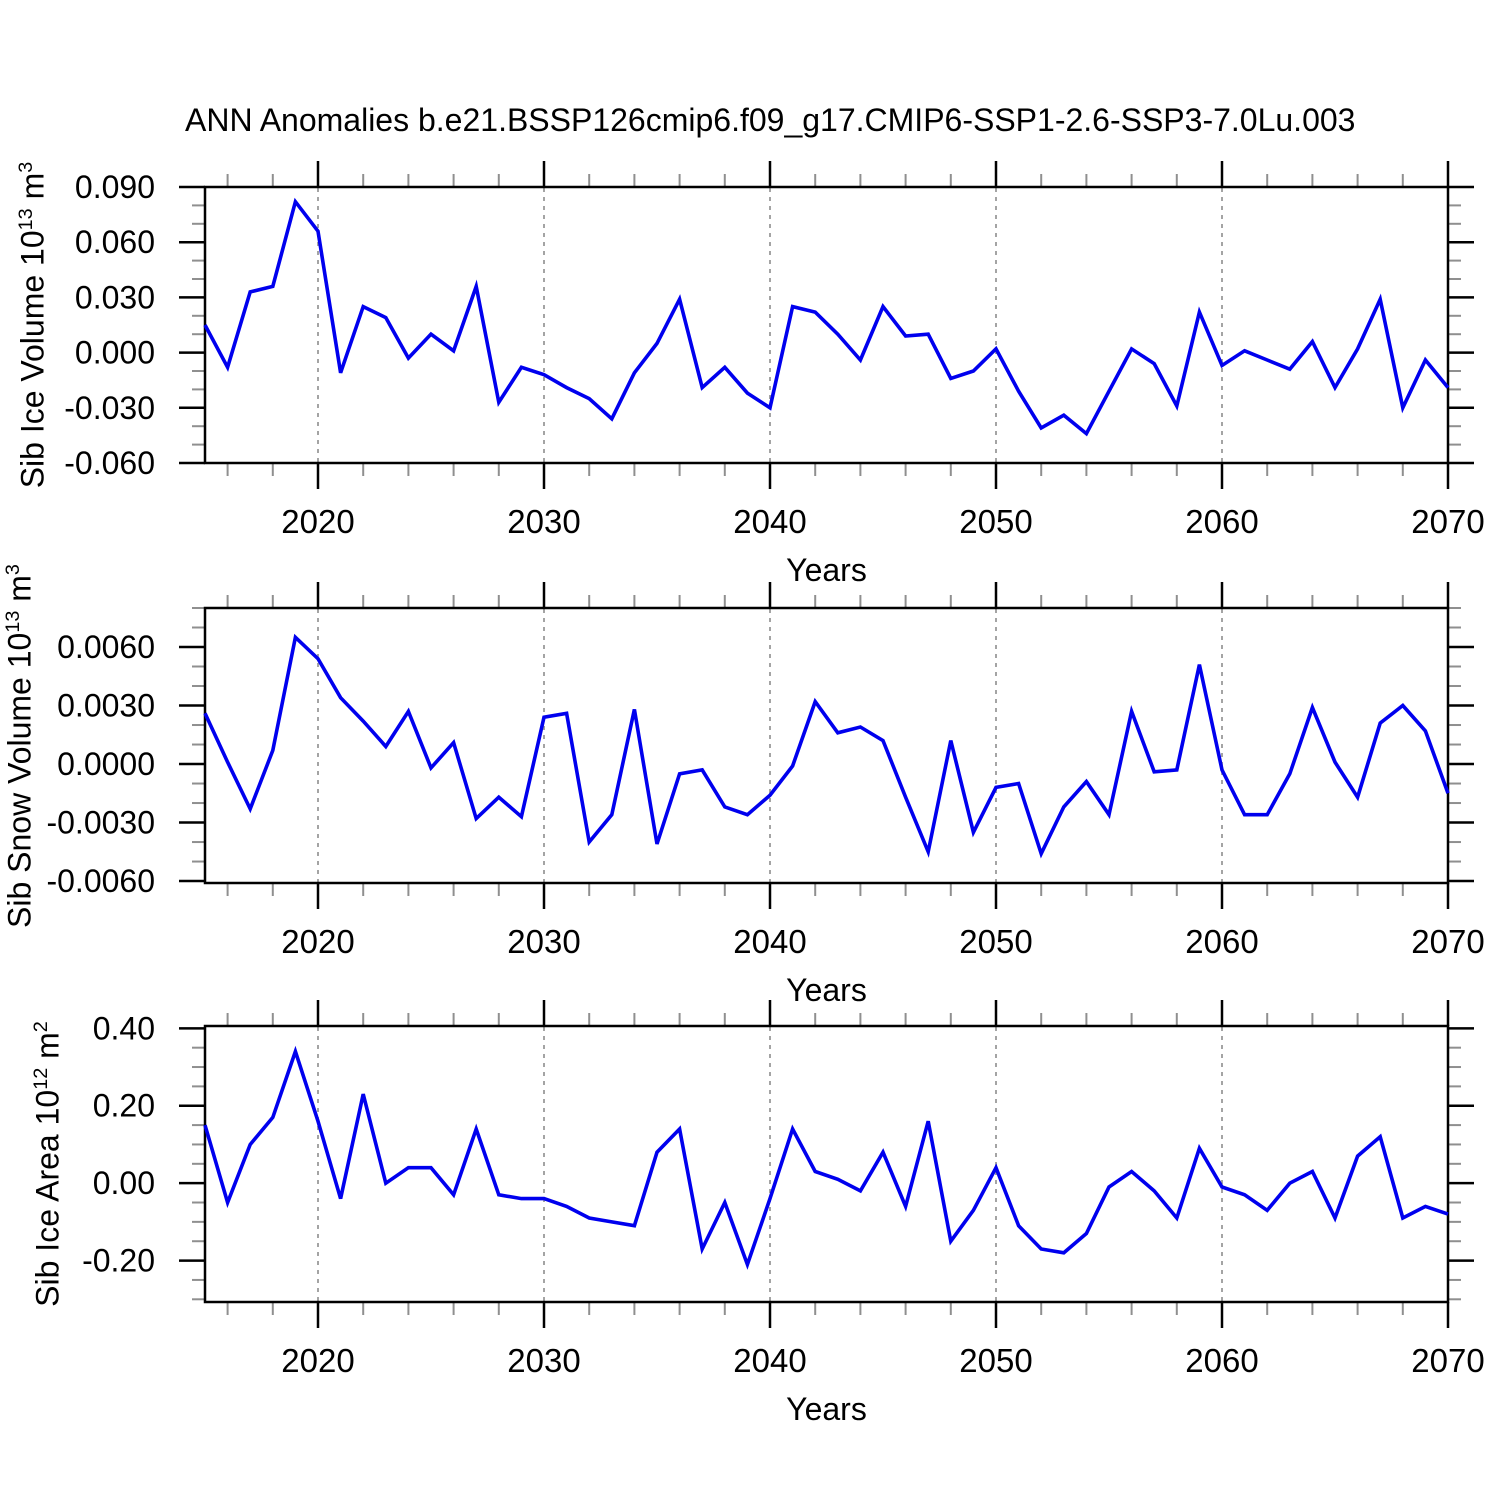 This screenshot has width=1500, height=1500. Describe the element at coordinates (106, 647) in the screenshot. I see `svg-text: 0.0060` at that location.